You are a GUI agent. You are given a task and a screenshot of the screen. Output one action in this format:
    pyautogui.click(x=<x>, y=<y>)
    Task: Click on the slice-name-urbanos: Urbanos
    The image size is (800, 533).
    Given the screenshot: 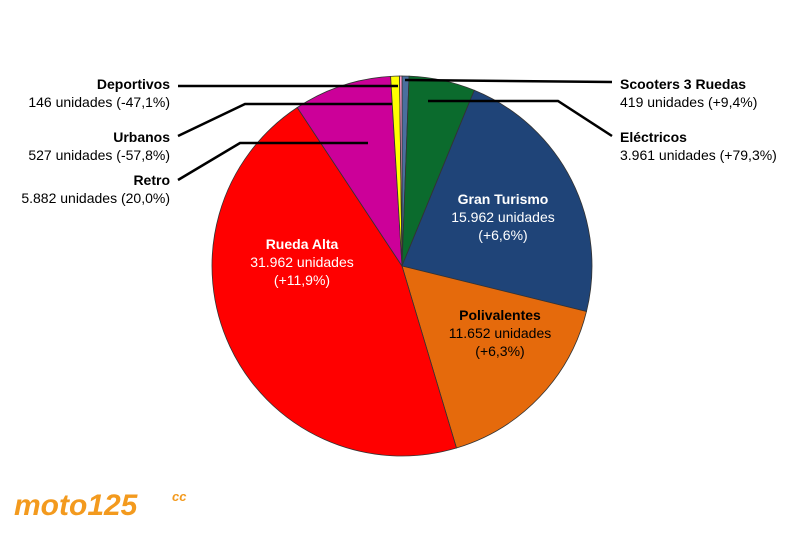 What is the action you would take?
    pyautogui.click(x=141, y=137)
    